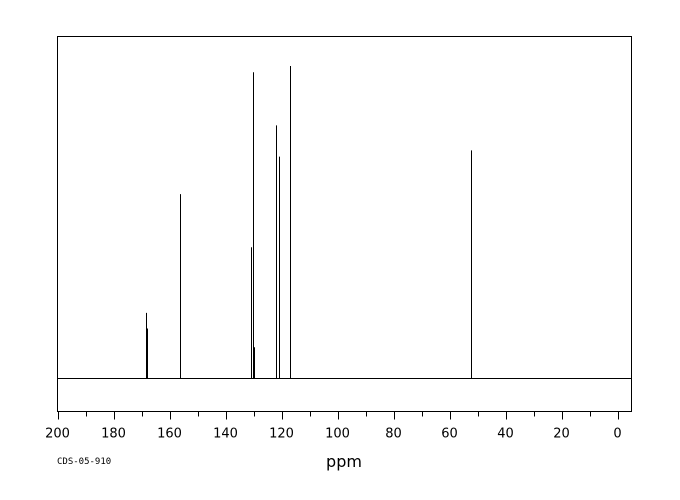 The height and width of the screenshot is (500, 680). I want to click on x-tick-label: 80, so click(393, 434).